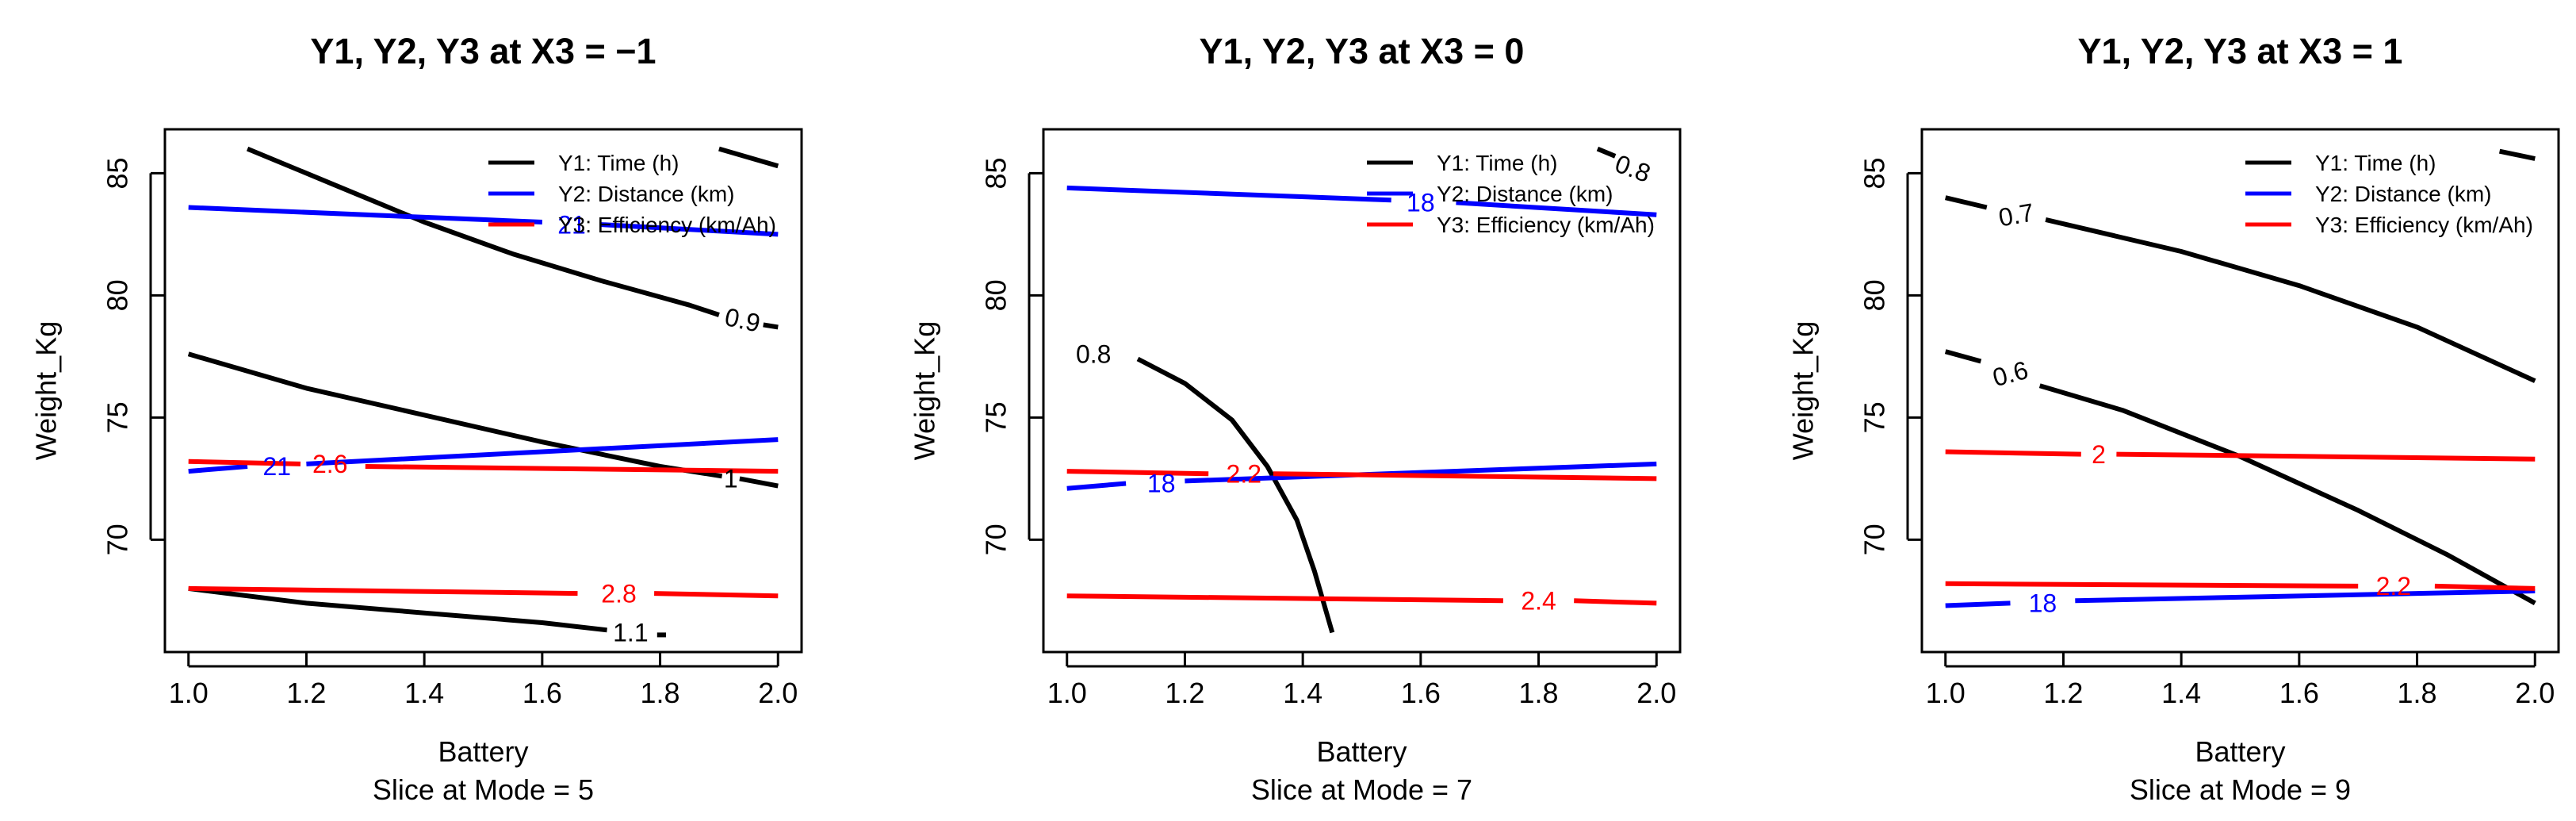  I want to click on contour-label: 2.4, so click(1538, 601).